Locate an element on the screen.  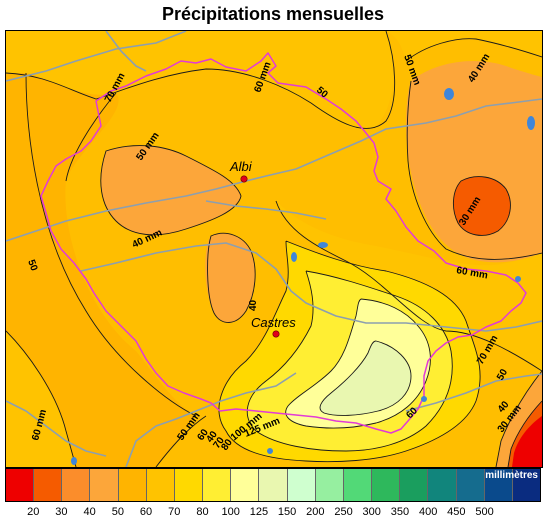
legend-tick: 450 is located at coordinates (456, 512).